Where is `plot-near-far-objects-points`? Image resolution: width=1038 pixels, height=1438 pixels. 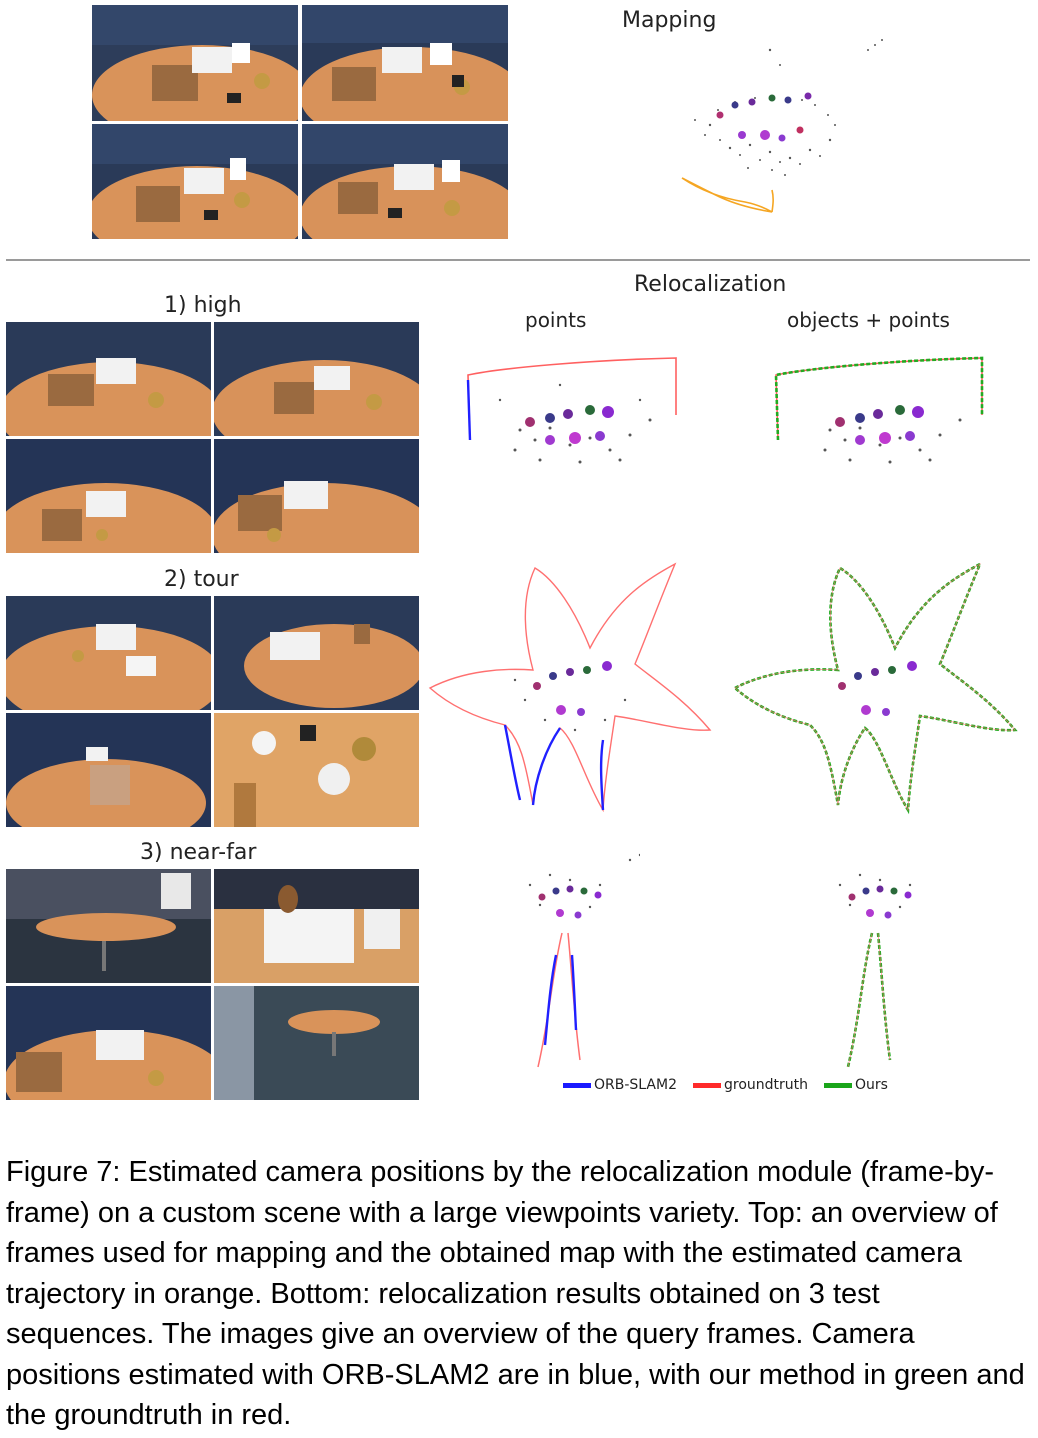 plot-near-far-objects-points is located at coordinates (875, 970).